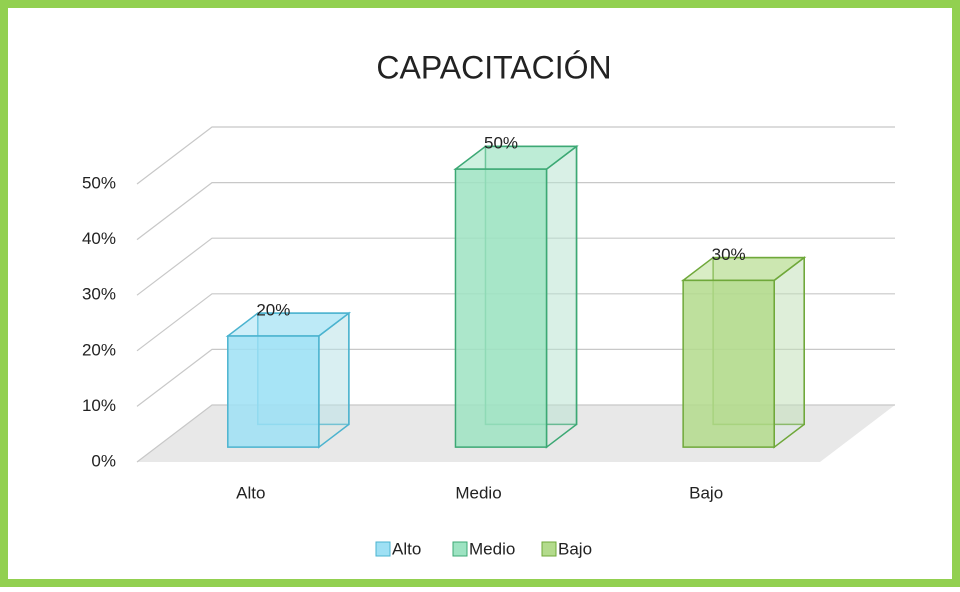  Describe the element at coordinates (501, 143) in the screenshot. I see `data-label: 50%` at that location.